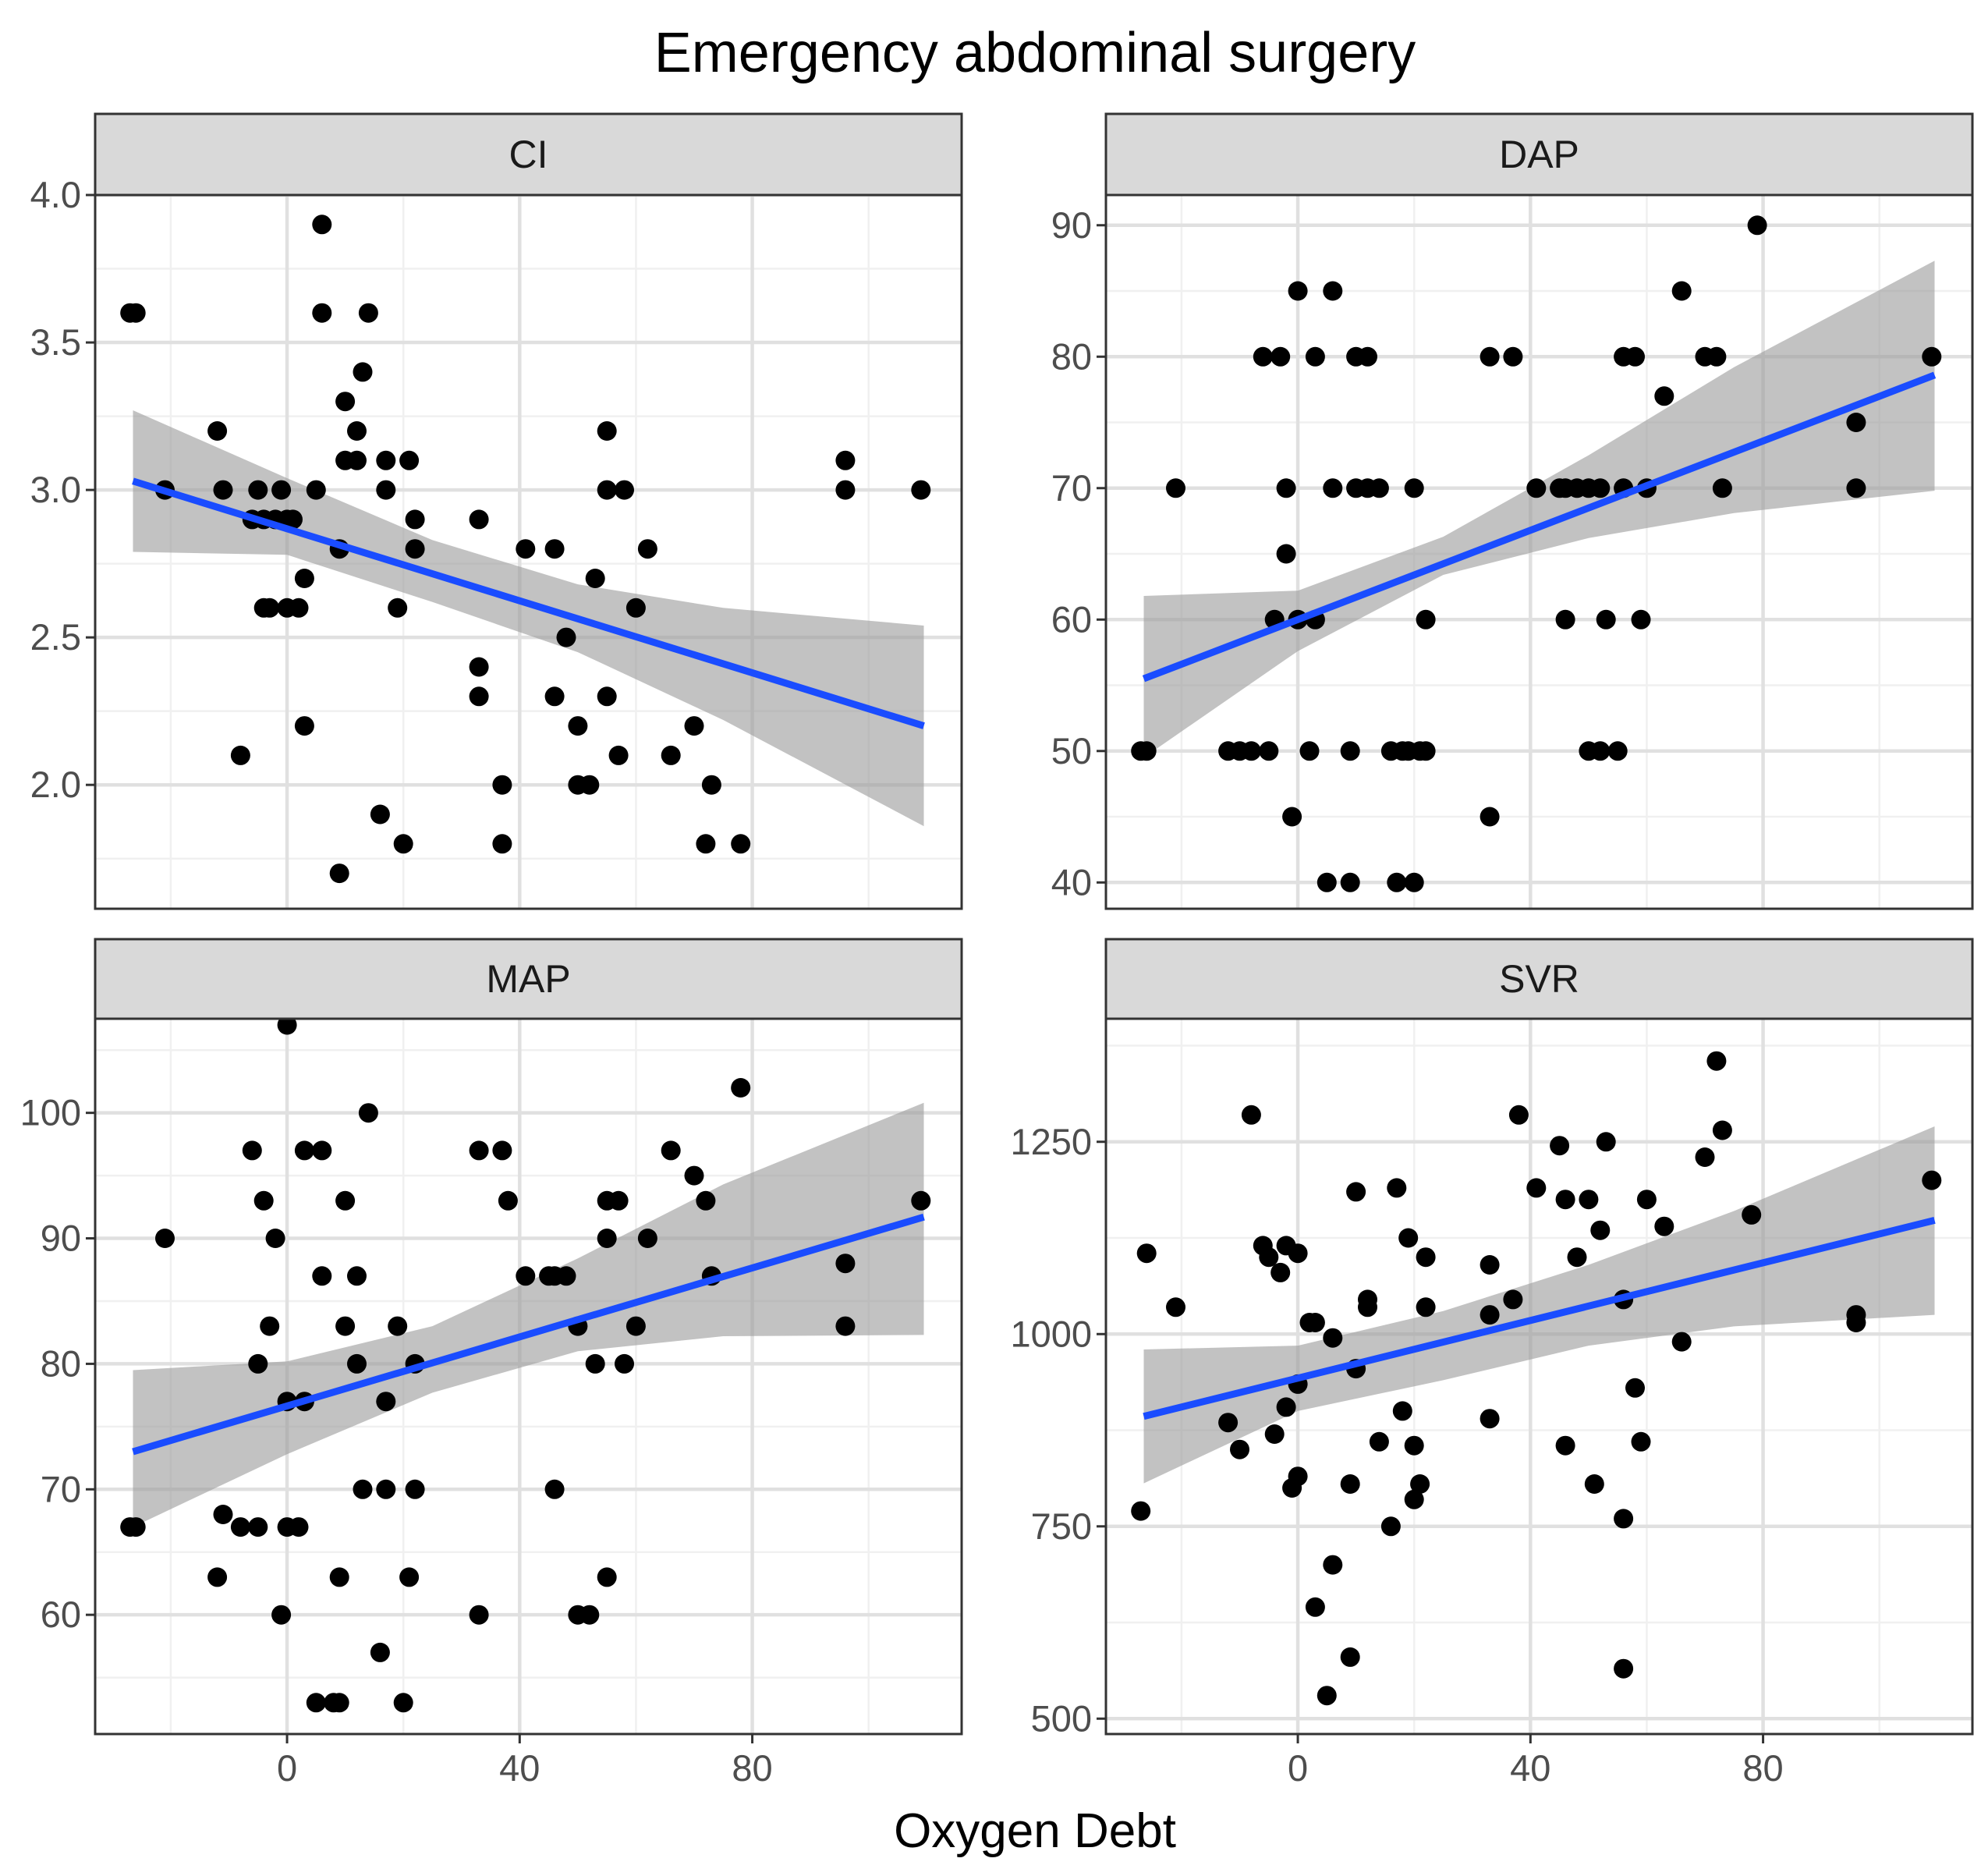 Image resolution: width=1981 pixels, height=1876 pixels. What do you see at coordinates (1035, 1831) in the screenshot?
I see `x-axis-title: Oxygen Debt` at bounding box center [1035, 1831].